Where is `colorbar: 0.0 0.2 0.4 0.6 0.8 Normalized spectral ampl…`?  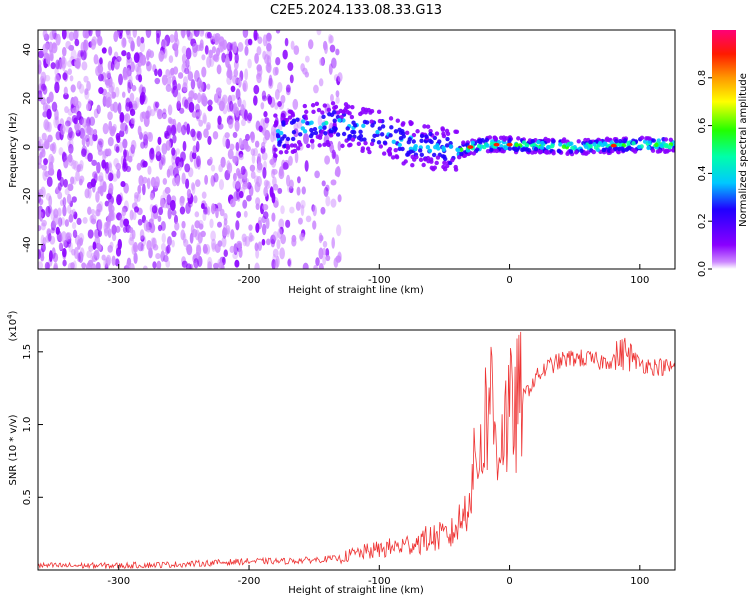 colorbar: 0.0 0.2 0.4 0.6 0.8 Normalized spectral ampl… is located at coordinates (723, 153).